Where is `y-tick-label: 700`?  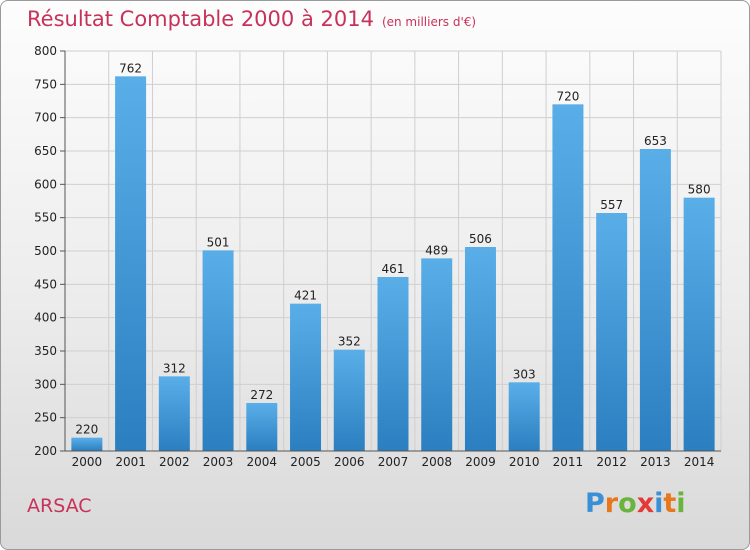 y-tick-label: 700 is located at coordinates (45, 118).